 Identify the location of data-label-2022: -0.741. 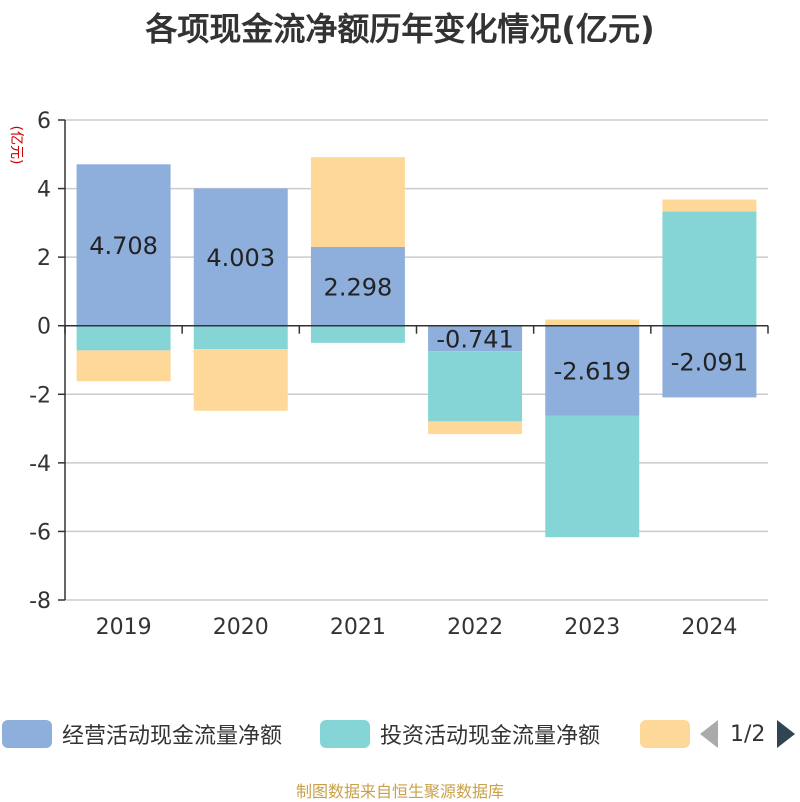
(474, 339).